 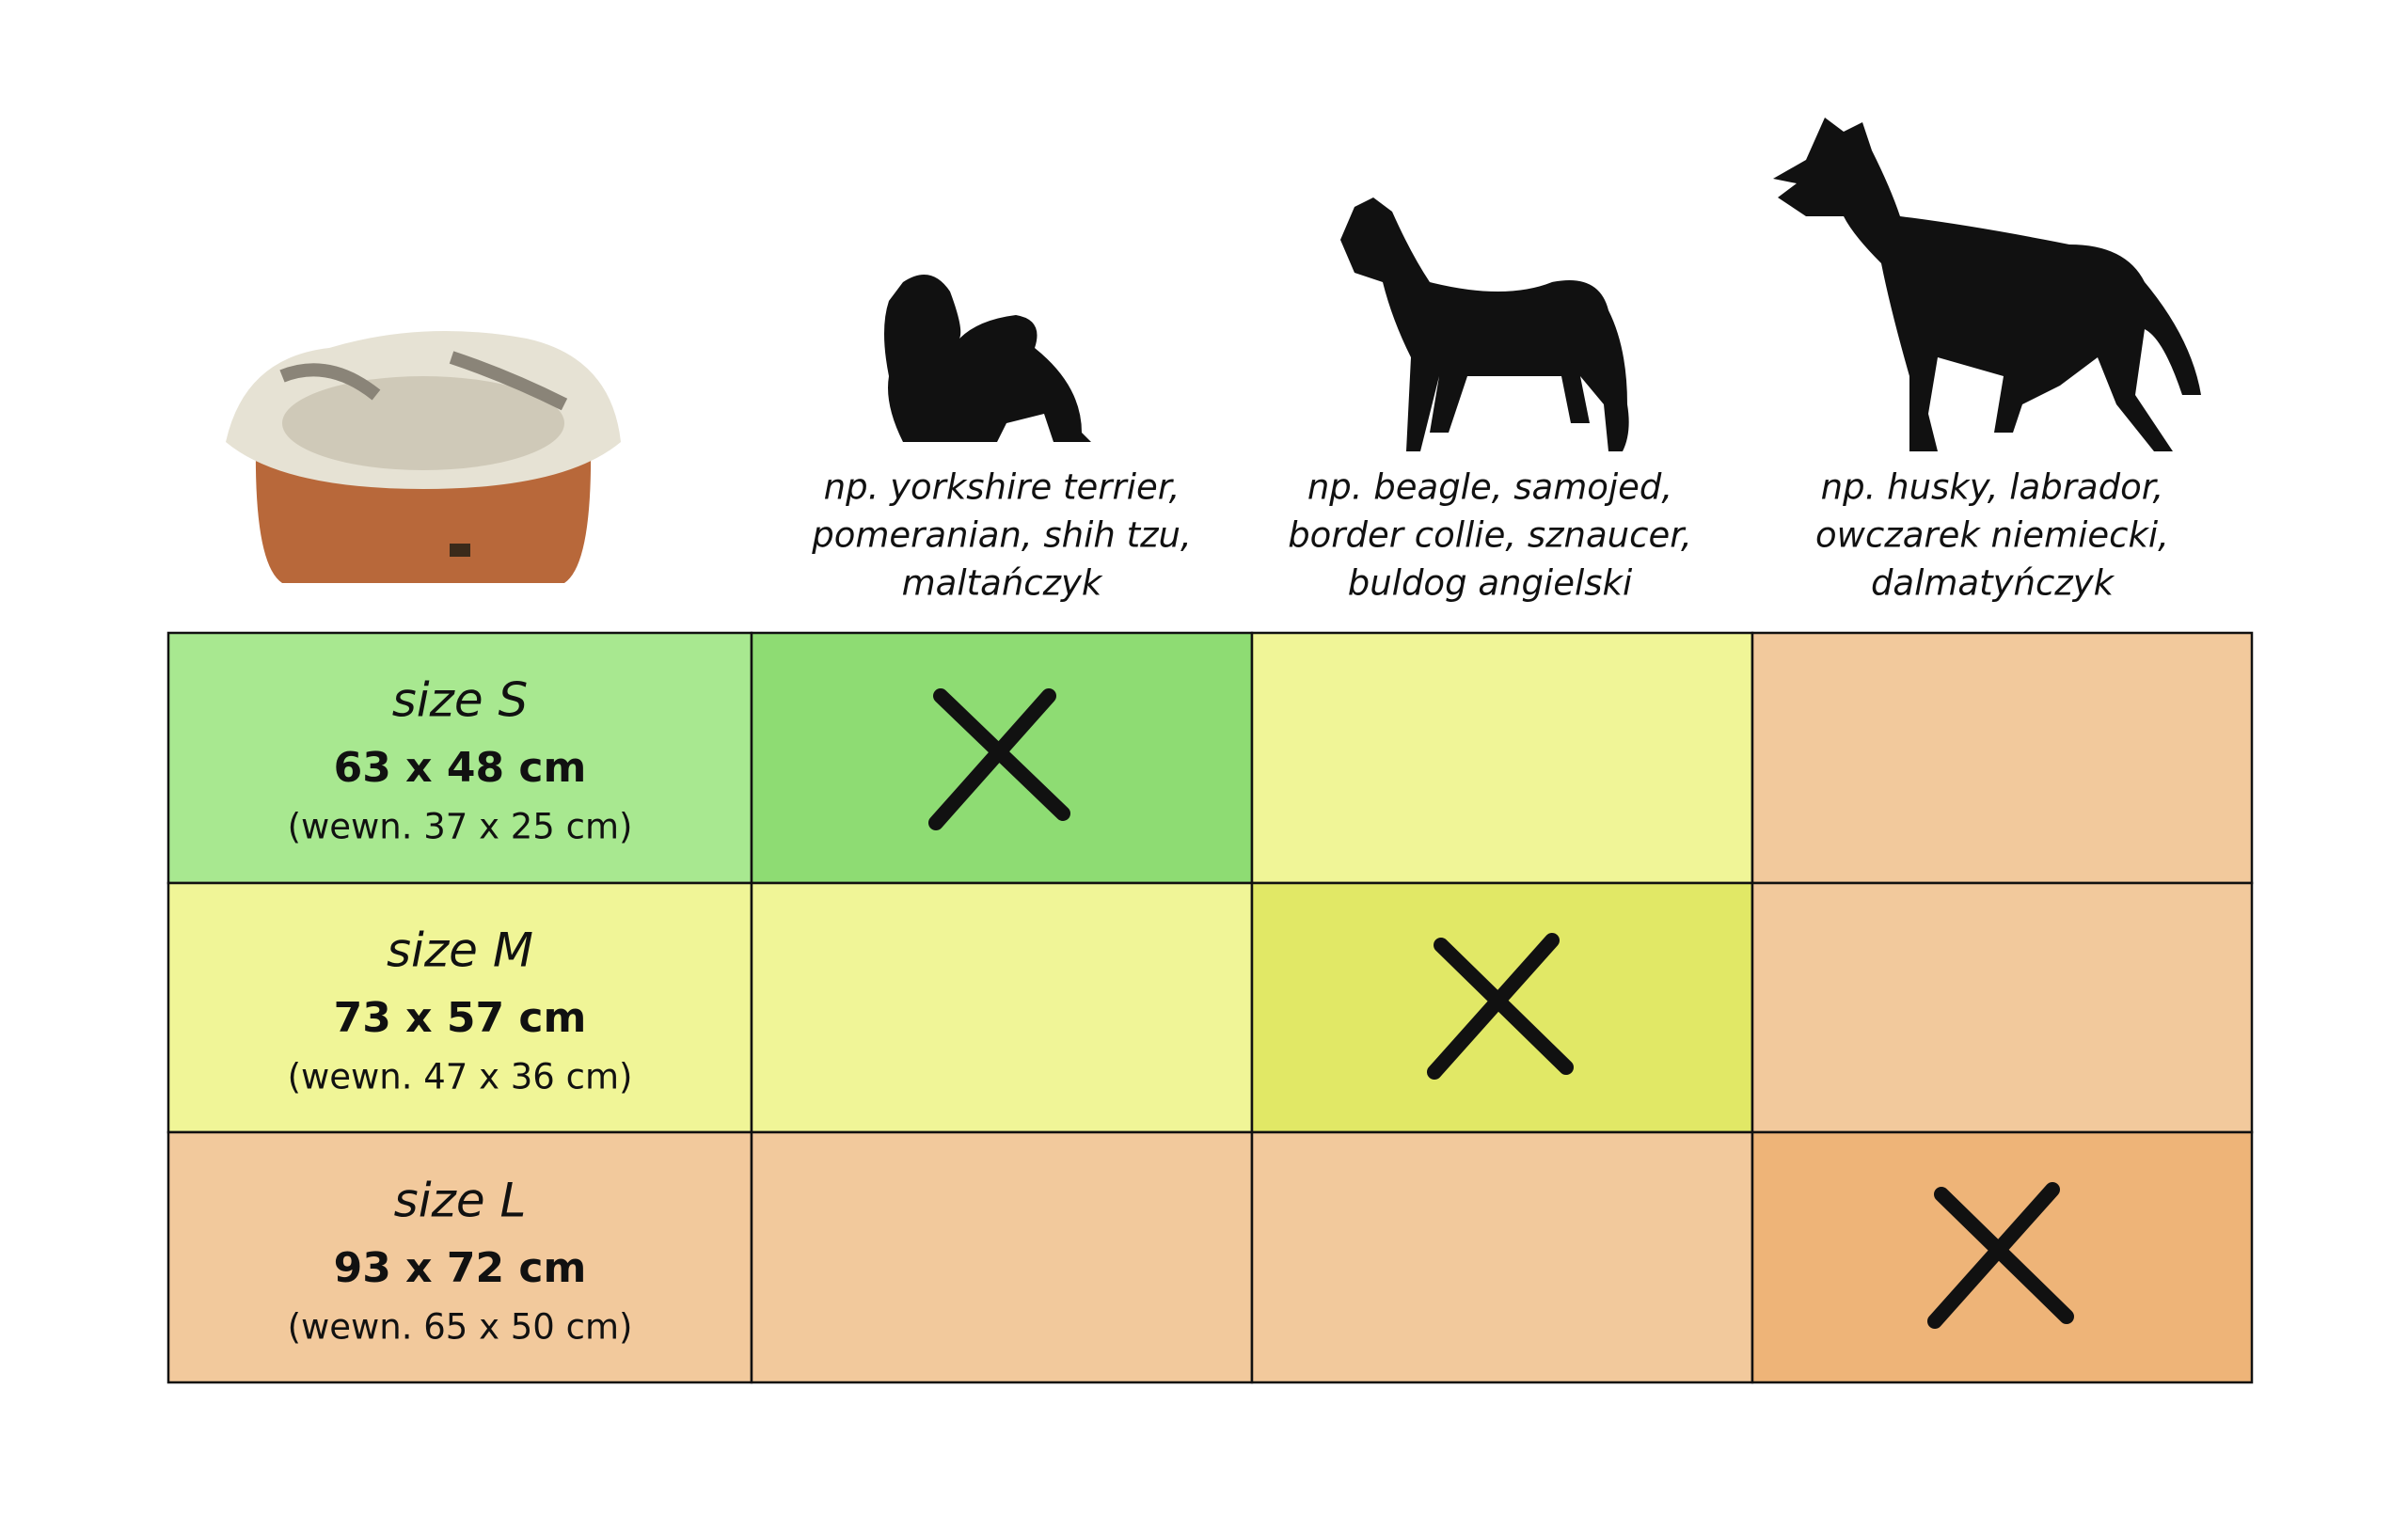 What do you see at coordinates (461, 1018) in the screenshot?
I see `size-dims: 73 x 57 cm` at bounding box center [461, 1018].